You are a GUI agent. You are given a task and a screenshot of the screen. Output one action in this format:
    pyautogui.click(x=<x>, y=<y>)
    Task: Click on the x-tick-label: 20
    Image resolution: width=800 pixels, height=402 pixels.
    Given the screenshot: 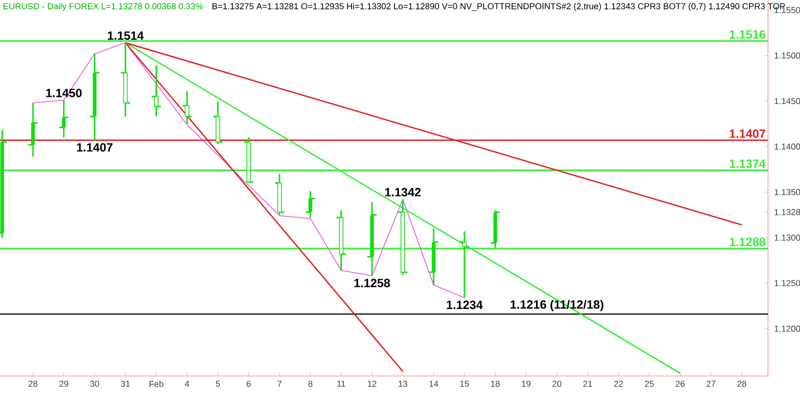 What is the action you would take?
    pyautogui.click(x=557, y=383)
    